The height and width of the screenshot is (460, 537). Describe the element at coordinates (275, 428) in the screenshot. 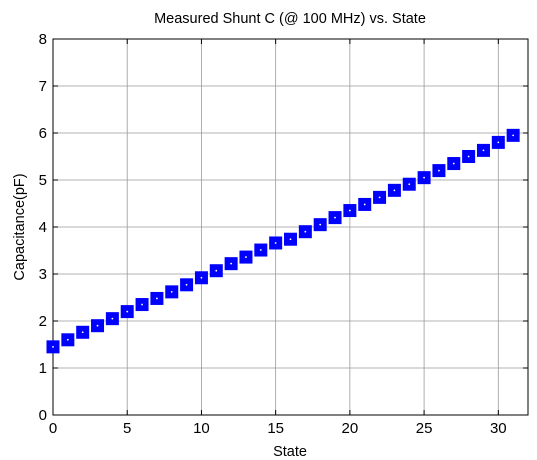

I see `x-tick-label: 15` at that location.